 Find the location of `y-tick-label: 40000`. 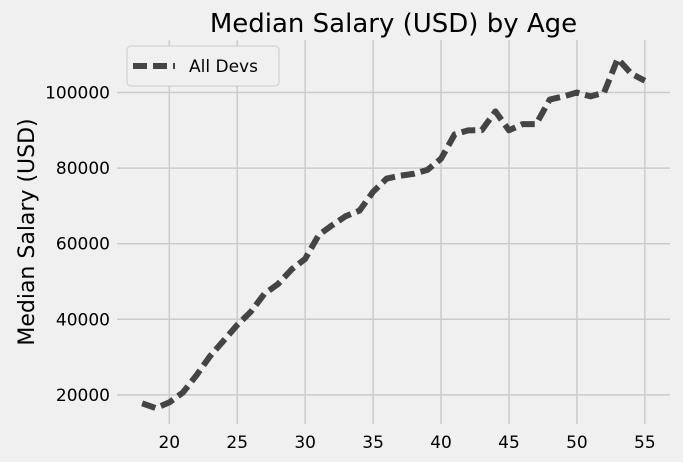

y-tick-label: 40000 is located at coordinates (83, 320).